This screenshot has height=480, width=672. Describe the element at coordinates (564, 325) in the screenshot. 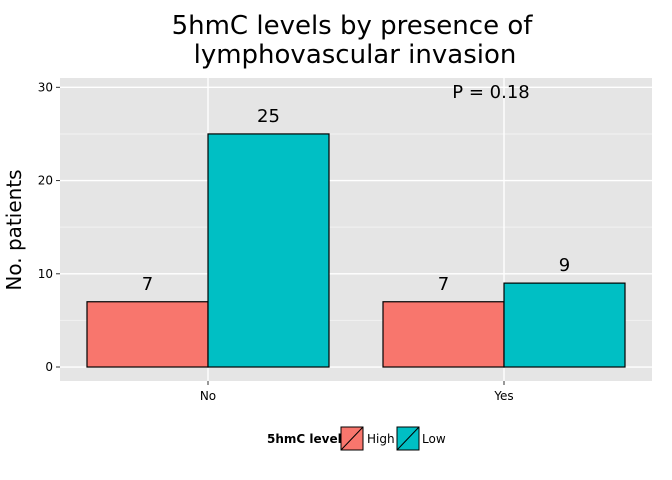

I see `bar-low-yes` at that location.